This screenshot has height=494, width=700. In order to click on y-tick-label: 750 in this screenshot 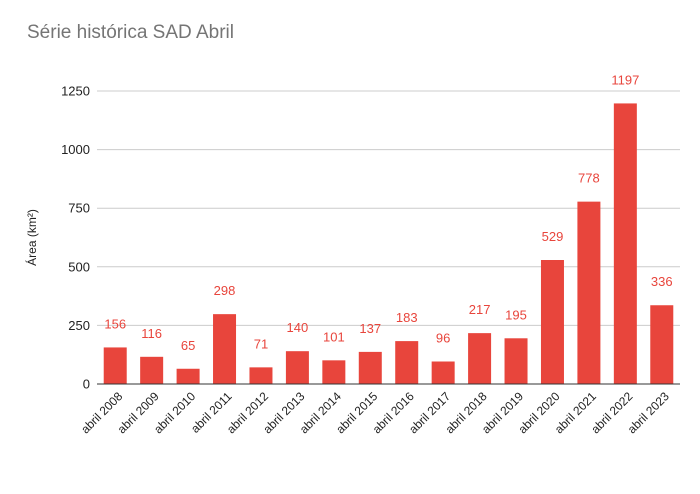, I will do `click(79, 208)`.